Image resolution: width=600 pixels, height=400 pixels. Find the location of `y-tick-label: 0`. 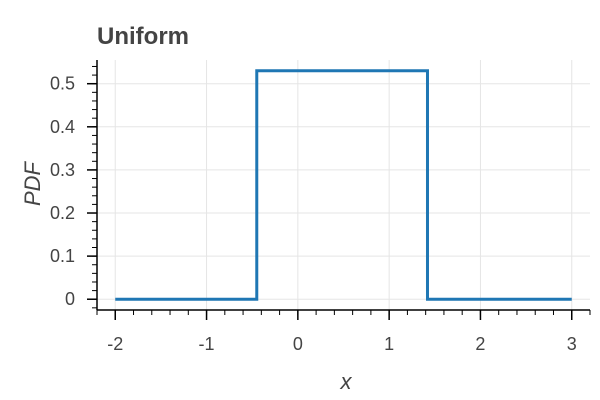

y-tick-label: 0 is located at coordinates (70, 299).